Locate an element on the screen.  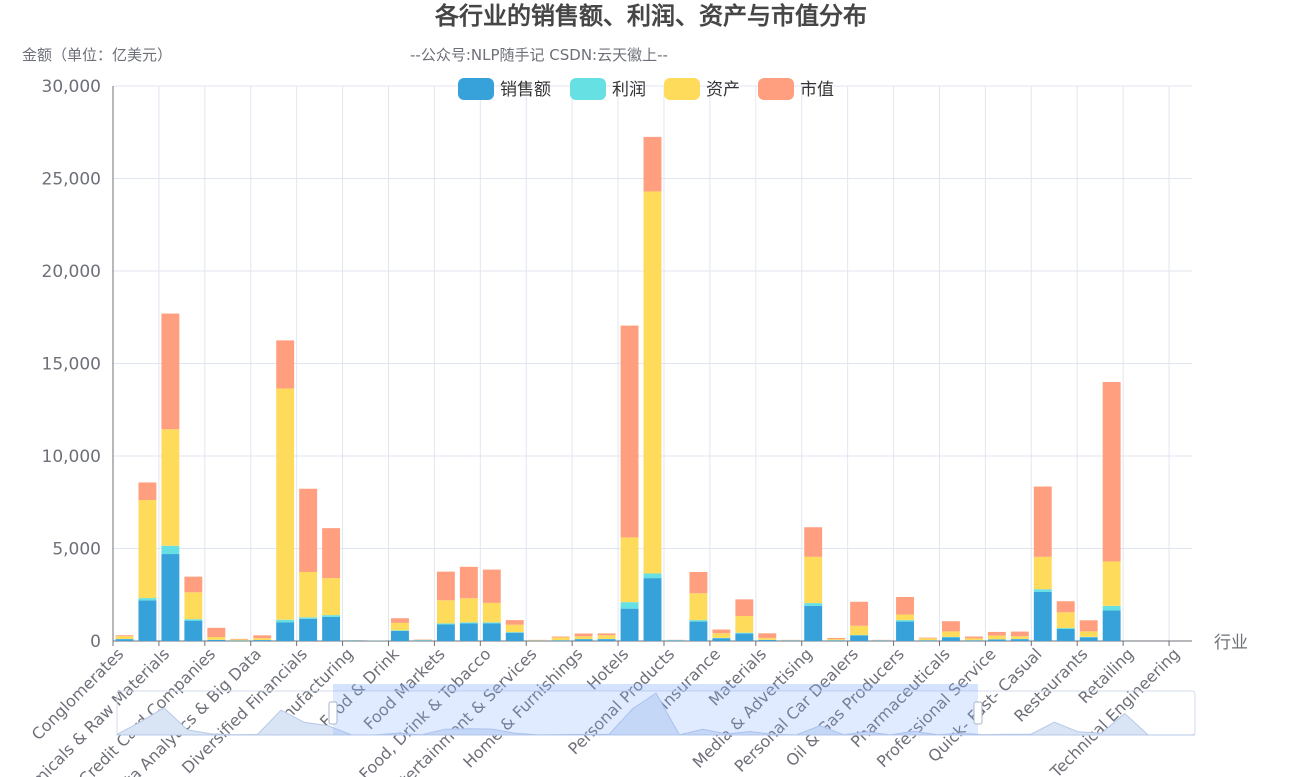
legend-label: 资产 is located at coordinates (723, 90).